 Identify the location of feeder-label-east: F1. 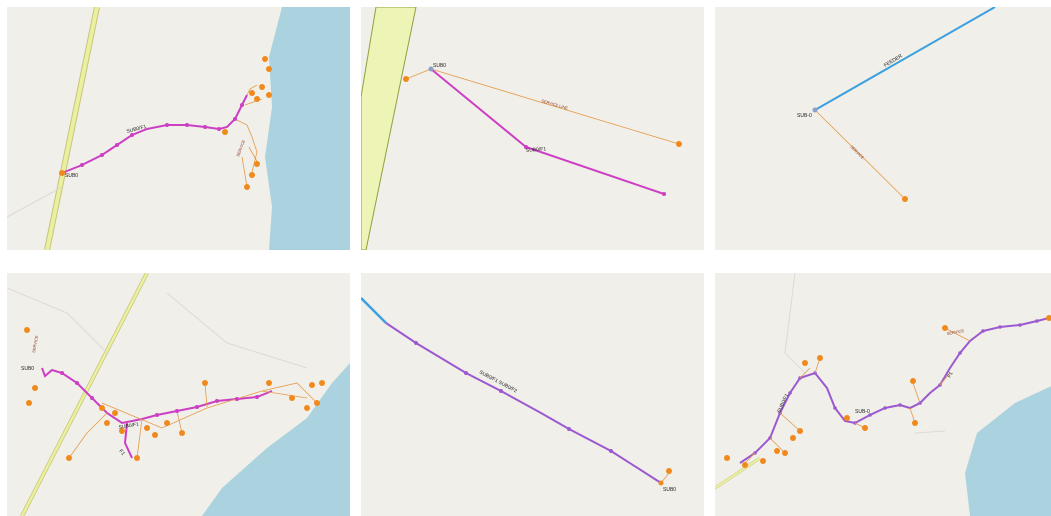
(951, 375).